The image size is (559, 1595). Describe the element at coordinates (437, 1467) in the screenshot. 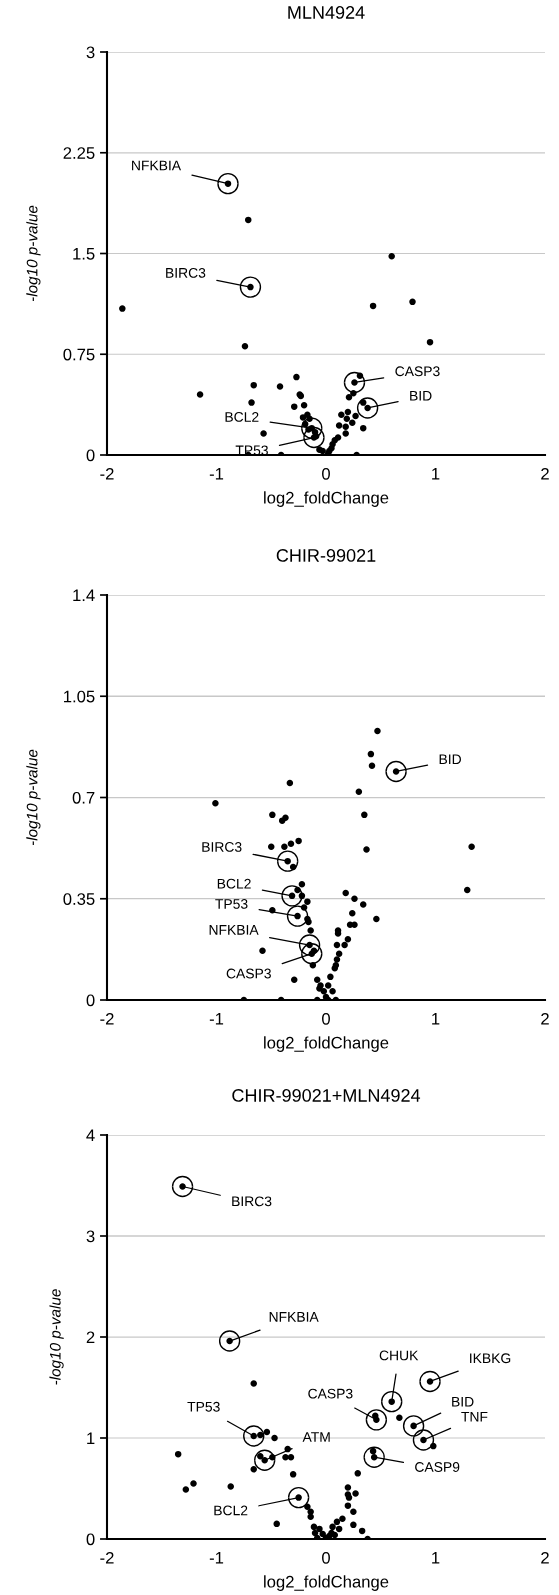

I see `annotation: CASP9` at that location.